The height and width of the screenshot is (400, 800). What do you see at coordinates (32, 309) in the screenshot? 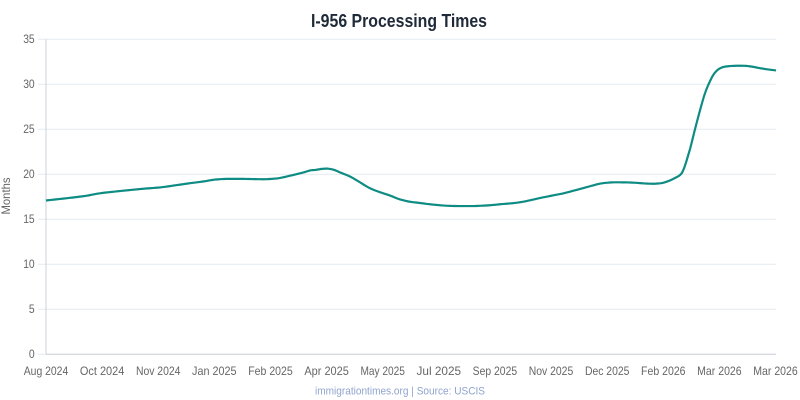
I see `svg-text: 5` at bounding box center [32, 309].